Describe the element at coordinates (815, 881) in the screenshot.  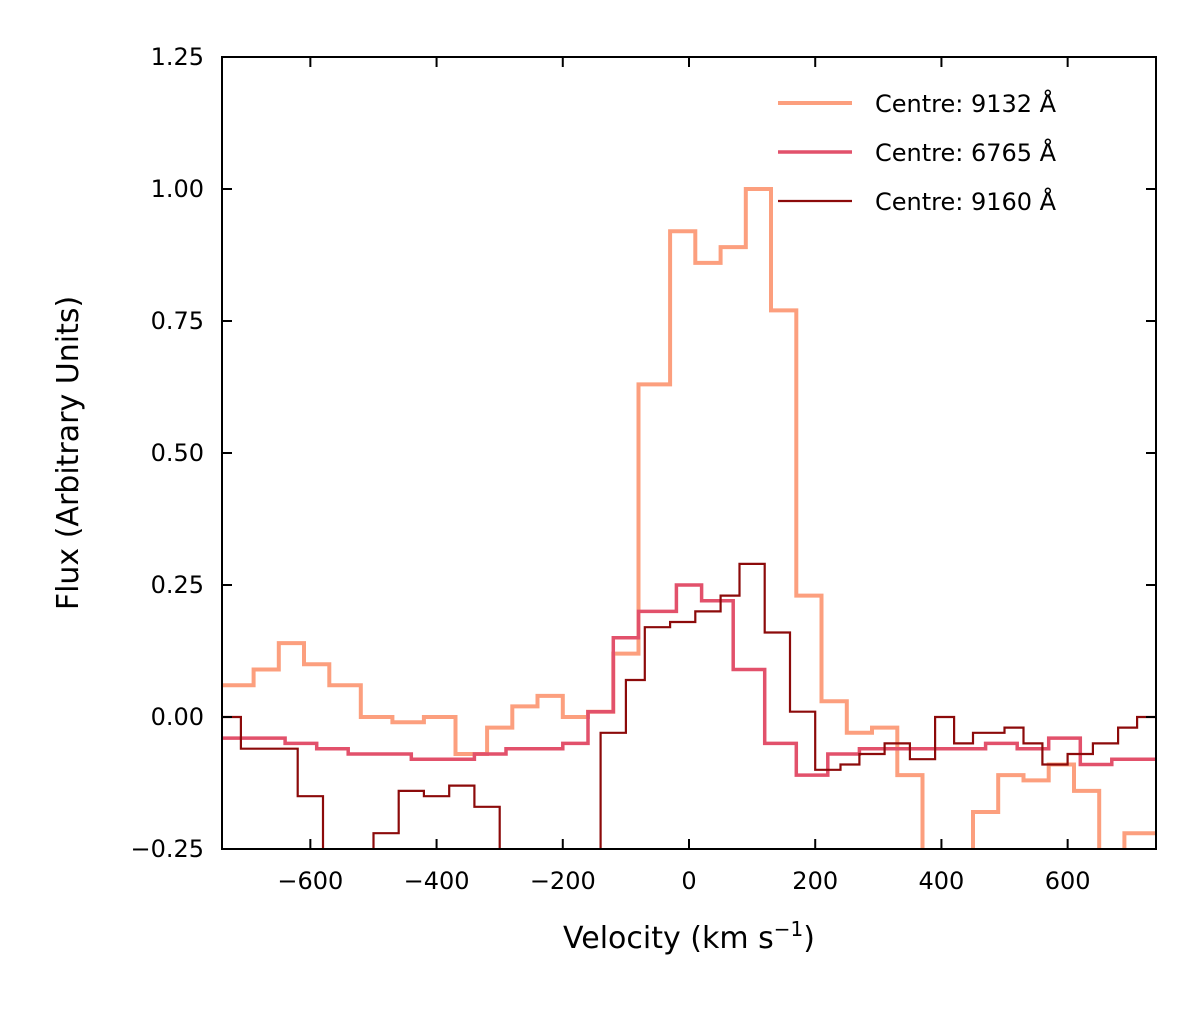
I see `x-tick-label: 200` at that location.